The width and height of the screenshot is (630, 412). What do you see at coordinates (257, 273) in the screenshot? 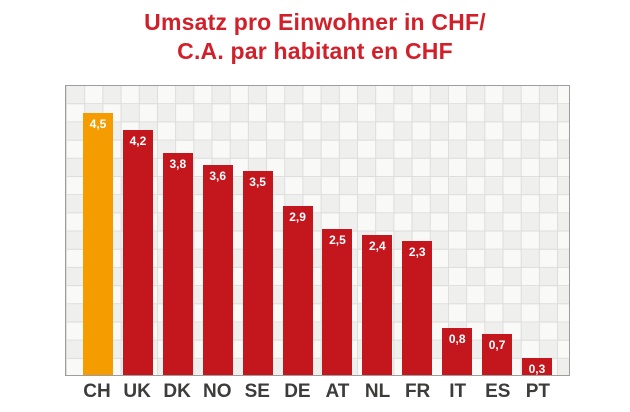
I see `bar-se: 3,5` at bounding box center [257, 273].